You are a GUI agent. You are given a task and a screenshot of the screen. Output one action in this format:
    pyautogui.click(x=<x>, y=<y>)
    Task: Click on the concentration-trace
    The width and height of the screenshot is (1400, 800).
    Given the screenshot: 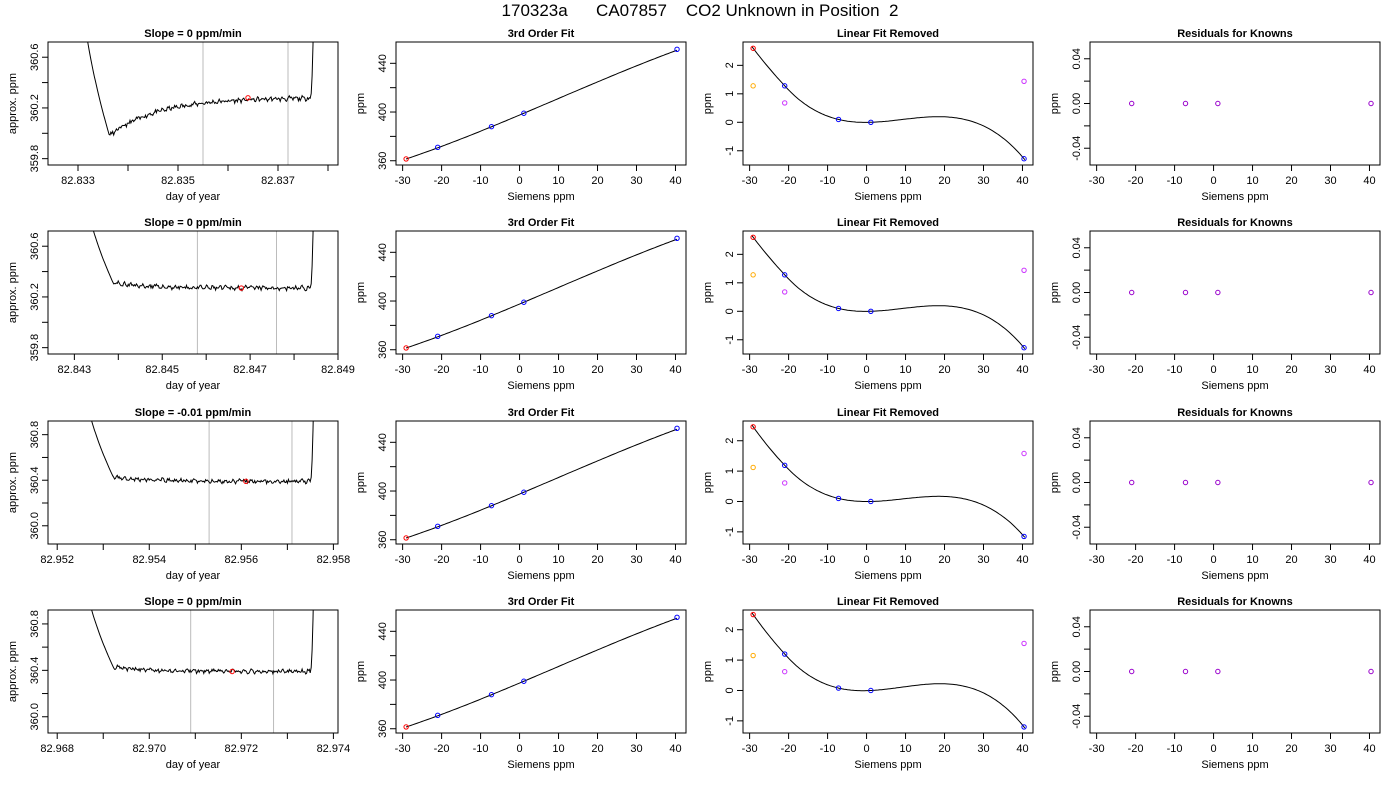 What is the action you would take?
    pyautogui.click(x=203, y=262)
    